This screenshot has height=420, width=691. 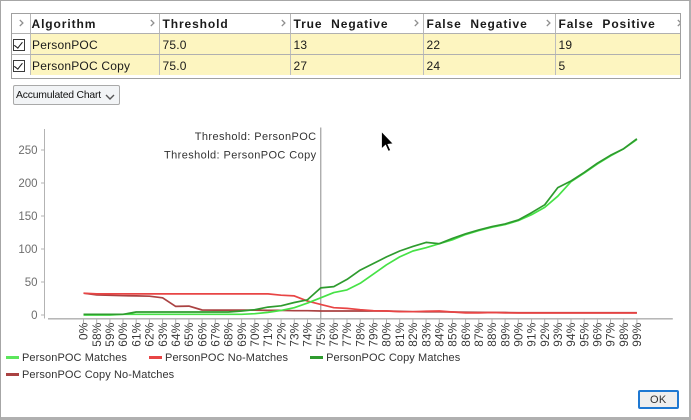 What do you see at coordinates (163, 334) in the screenshot?
I see `svg-text: 63%` at bounding box center [163, 334].